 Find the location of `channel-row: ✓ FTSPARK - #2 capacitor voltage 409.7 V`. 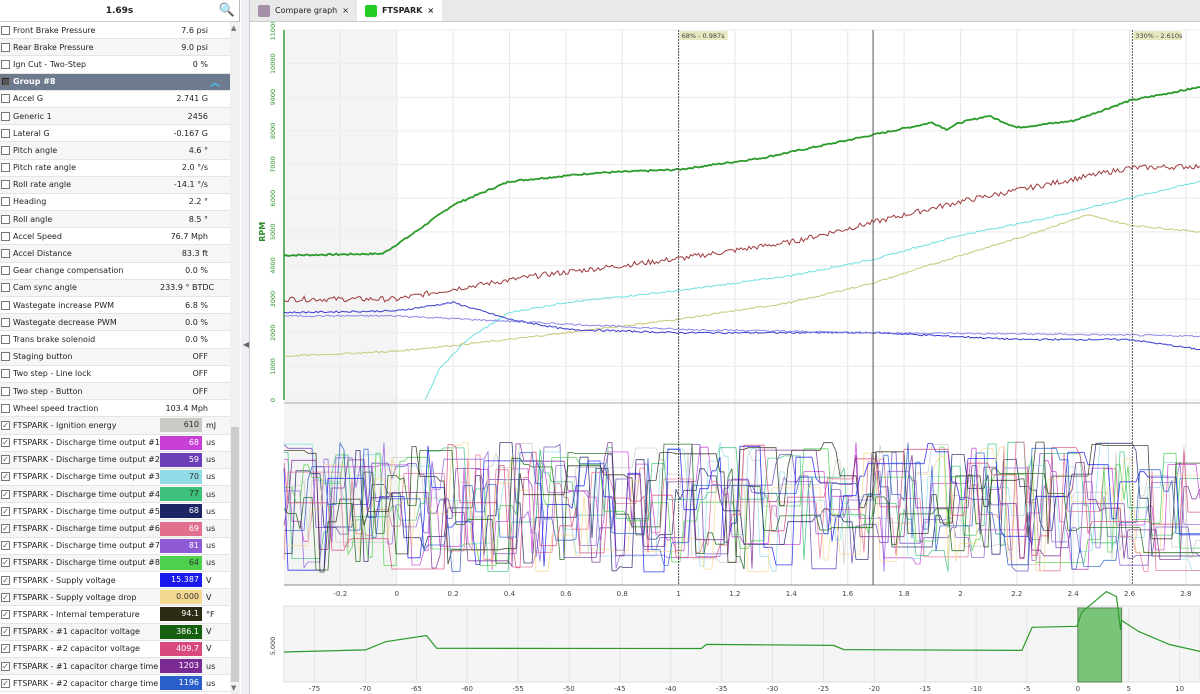

channel-row: ✓ FTSPARK - #2 capacitor voltage 409.7 V is located at coordinates (115, 649).